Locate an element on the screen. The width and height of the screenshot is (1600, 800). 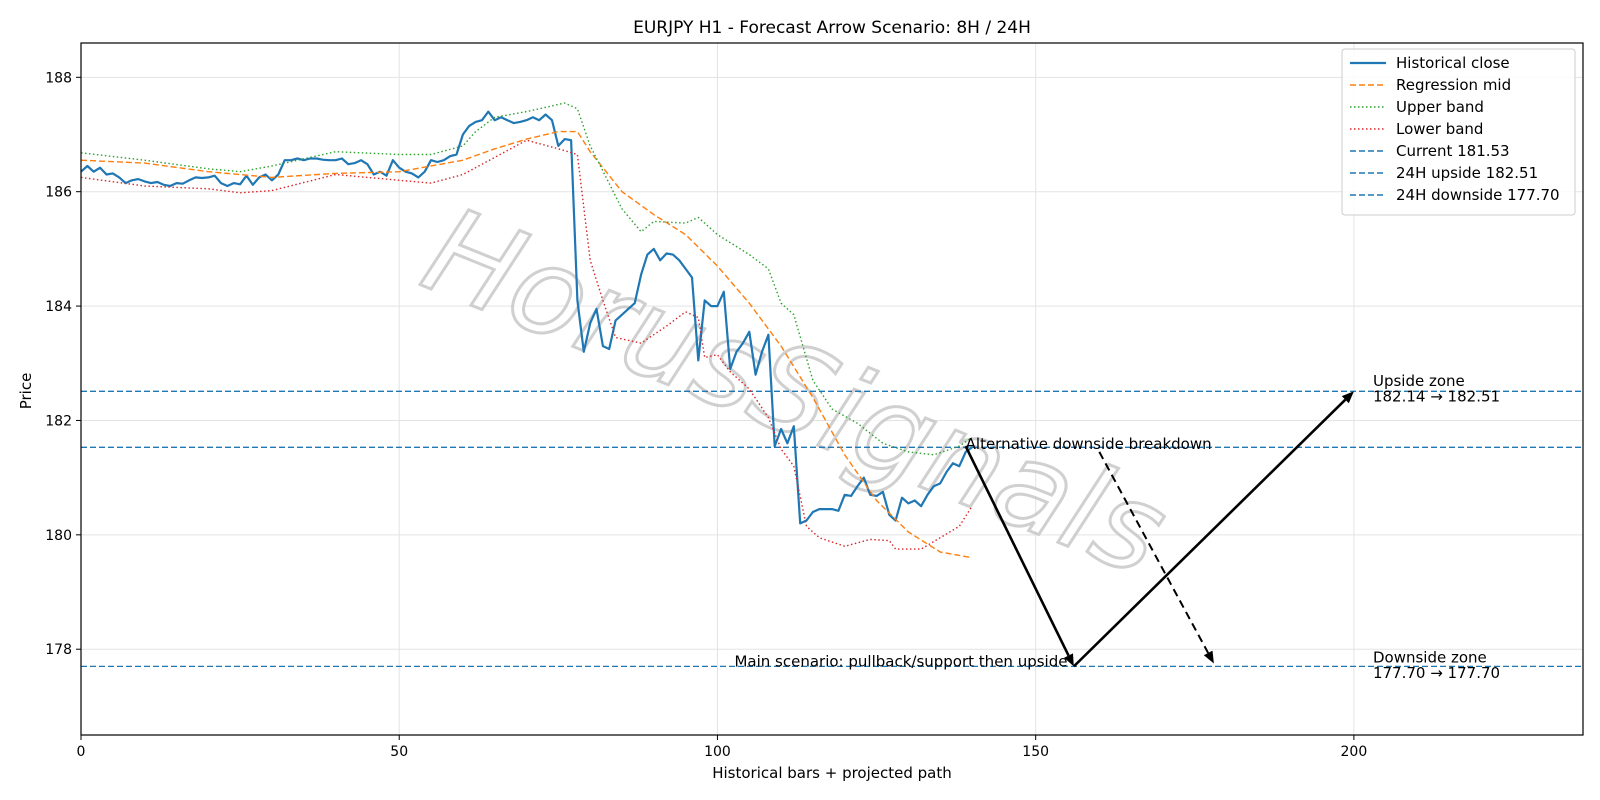
y-tick-label: 182 is located at coordinates (58, 421).